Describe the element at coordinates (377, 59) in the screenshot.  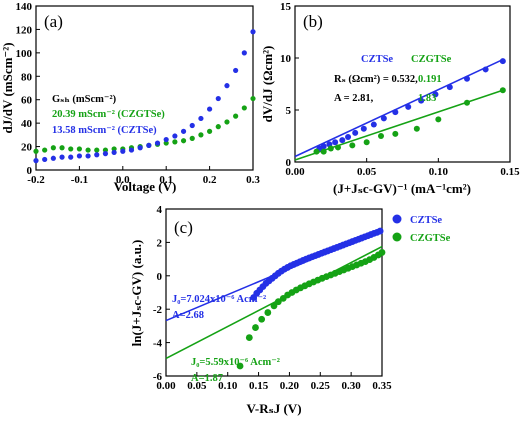
I see `panel-b-legend-cztse: CZTSe` at that location.